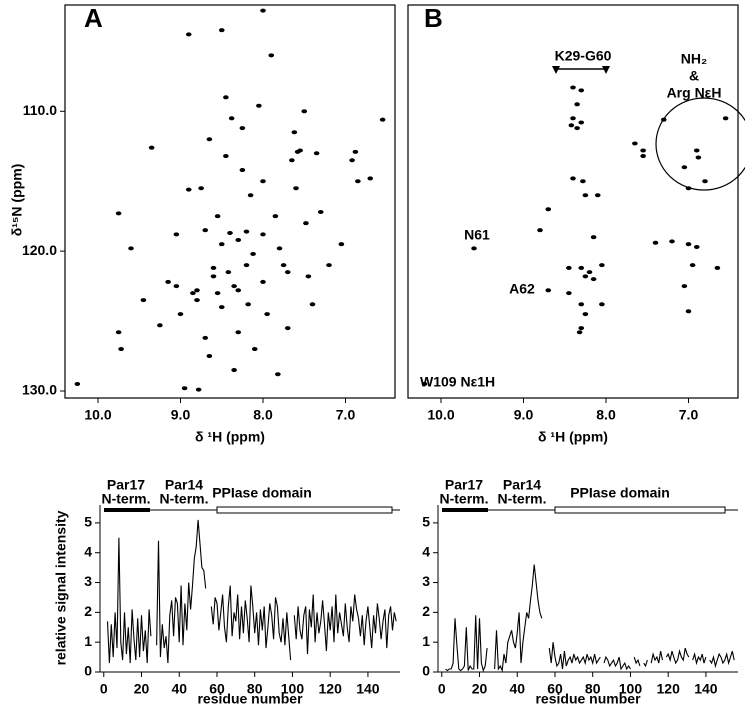  Describe the element at coordinates (97, 415) in the screenshot. I see `x-tick-label: 10.0` at that location.